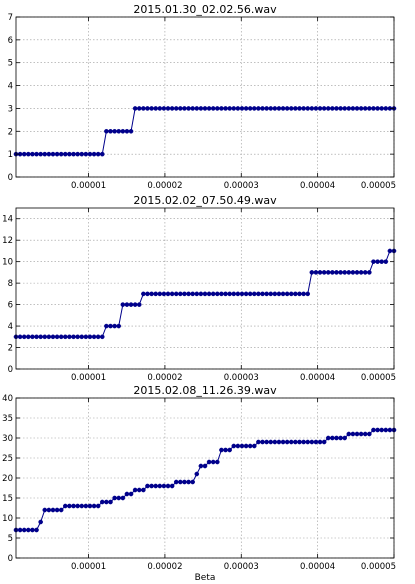 This screenshot has height=584, width=415. I want to click on y-tick-label: 25, so click(7, 459).